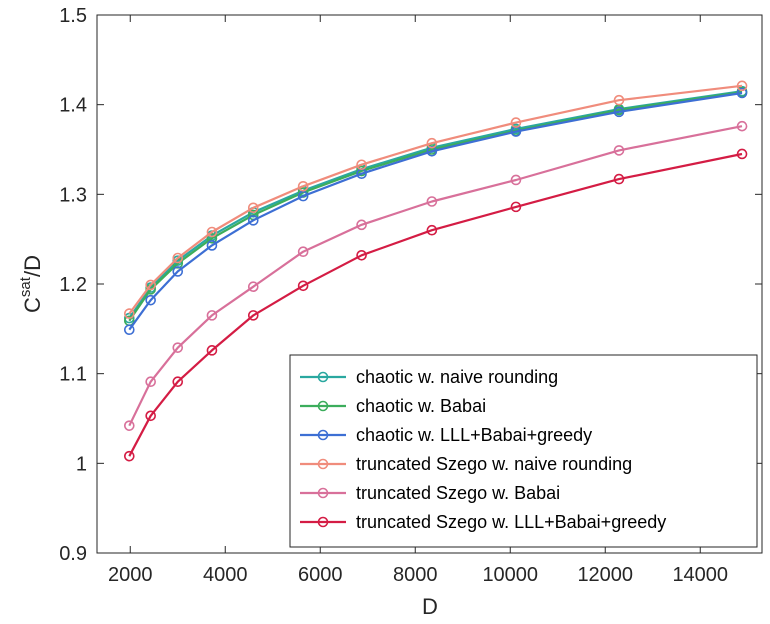 The width and height of the screenshot is (770, 624). I want to click on legend-item: truncated Szego w. LLL+Babai+greedy, so click(483, 522).